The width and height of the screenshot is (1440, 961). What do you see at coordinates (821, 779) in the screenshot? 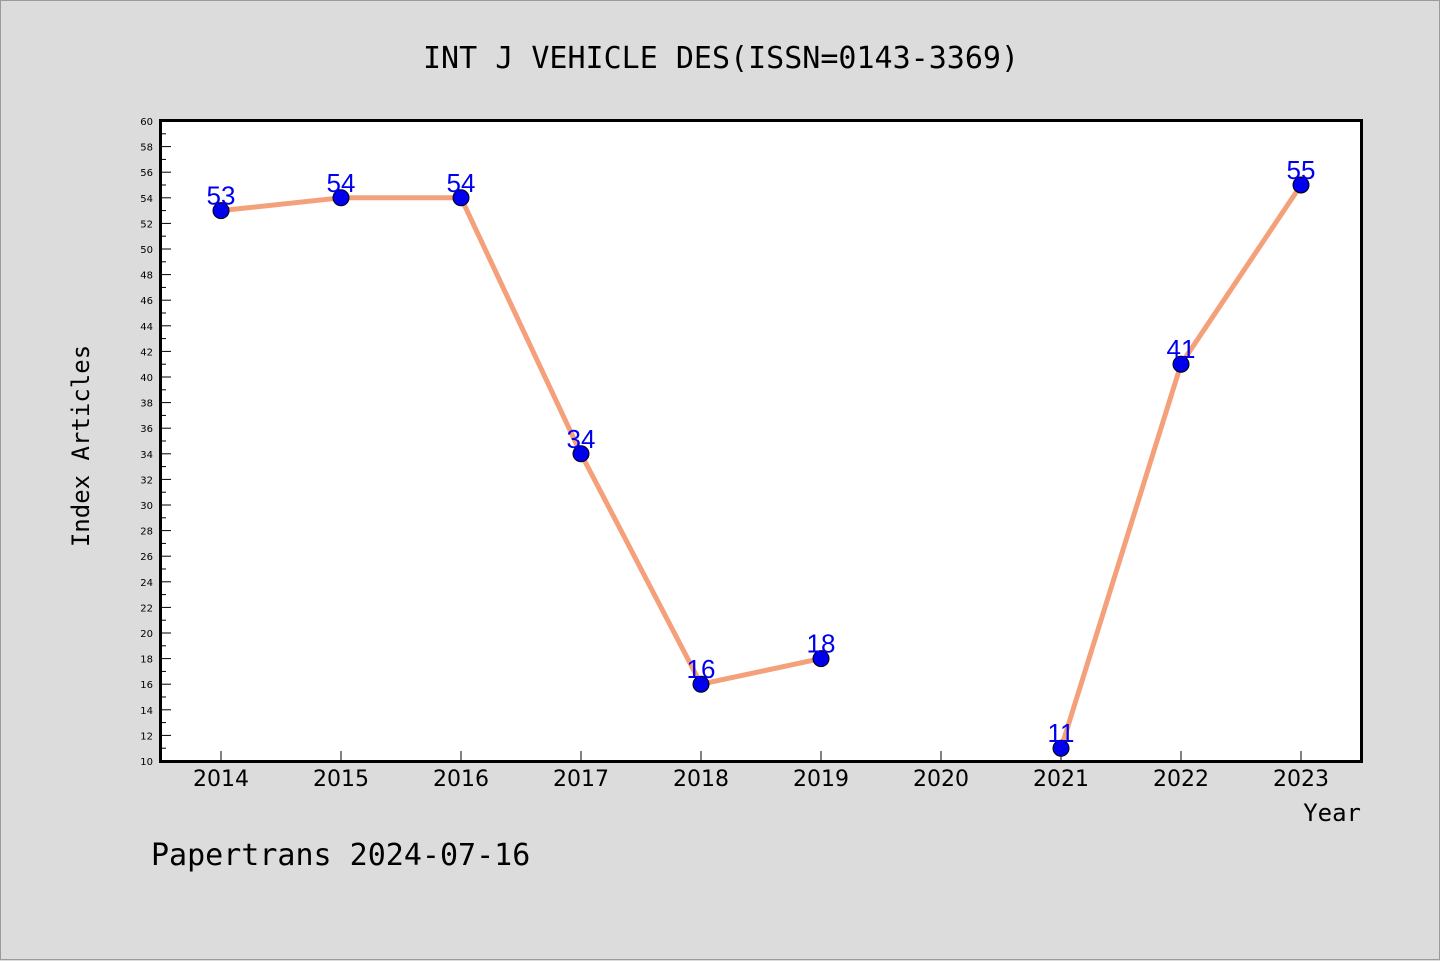
I see `x-tick-label: 2019` at bounding box center [821, 779].